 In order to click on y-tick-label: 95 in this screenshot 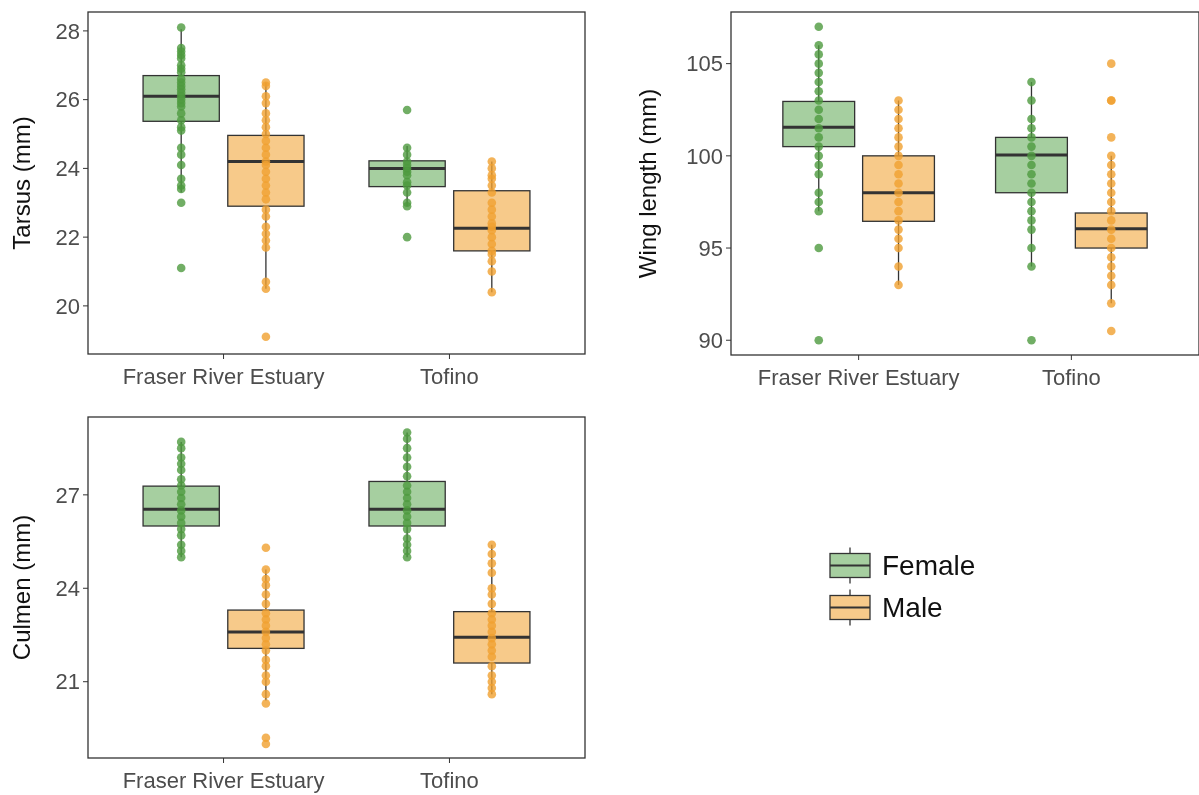, I will do `click(710, 248)`.